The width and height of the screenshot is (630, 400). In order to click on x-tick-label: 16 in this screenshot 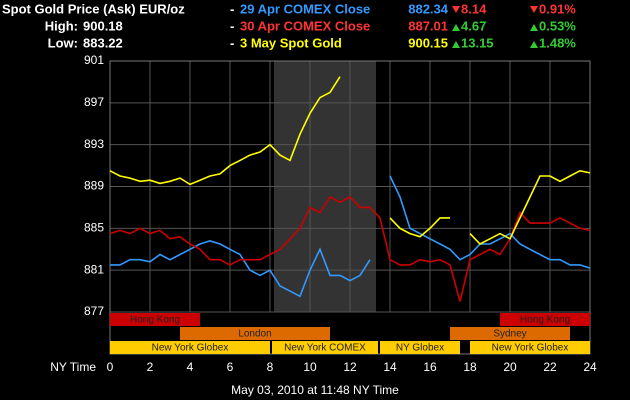, I will do `click(430, 367)`.